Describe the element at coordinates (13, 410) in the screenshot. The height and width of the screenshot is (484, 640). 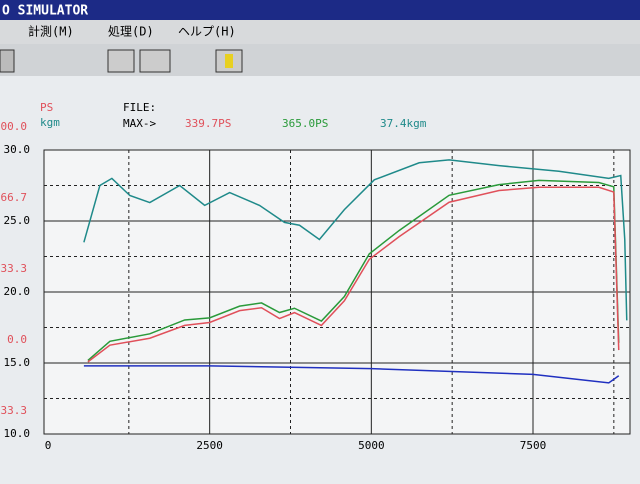
I see `y2-tick-label: -133.3` at that location.